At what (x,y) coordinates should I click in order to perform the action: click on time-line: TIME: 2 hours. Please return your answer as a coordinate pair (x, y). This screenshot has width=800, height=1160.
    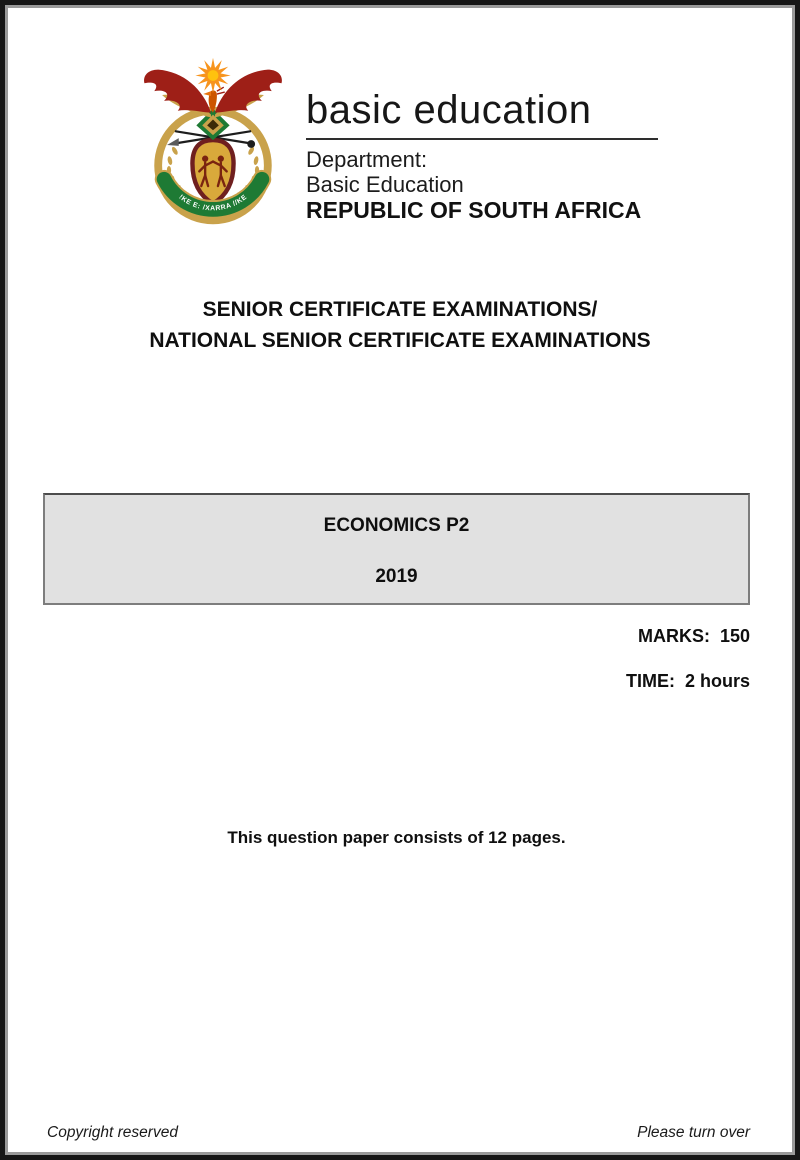
    Looking at the image, I should click on (688, 681).